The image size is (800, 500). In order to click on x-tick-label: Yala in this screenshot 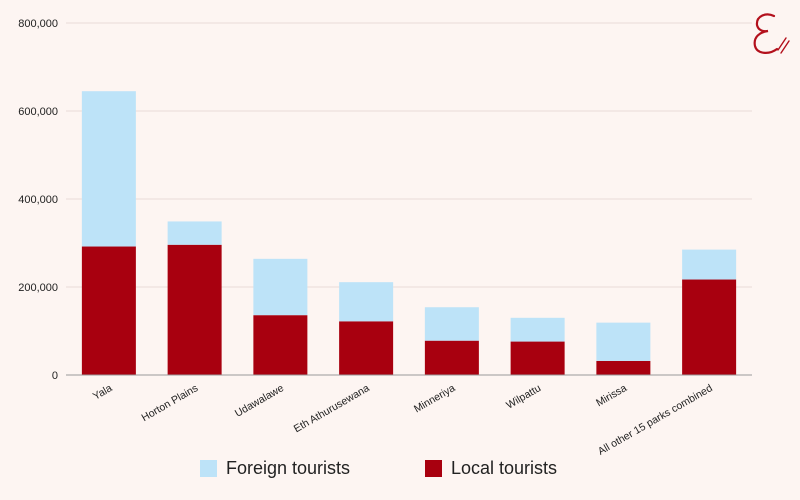, I will do `click(103, 392)`.